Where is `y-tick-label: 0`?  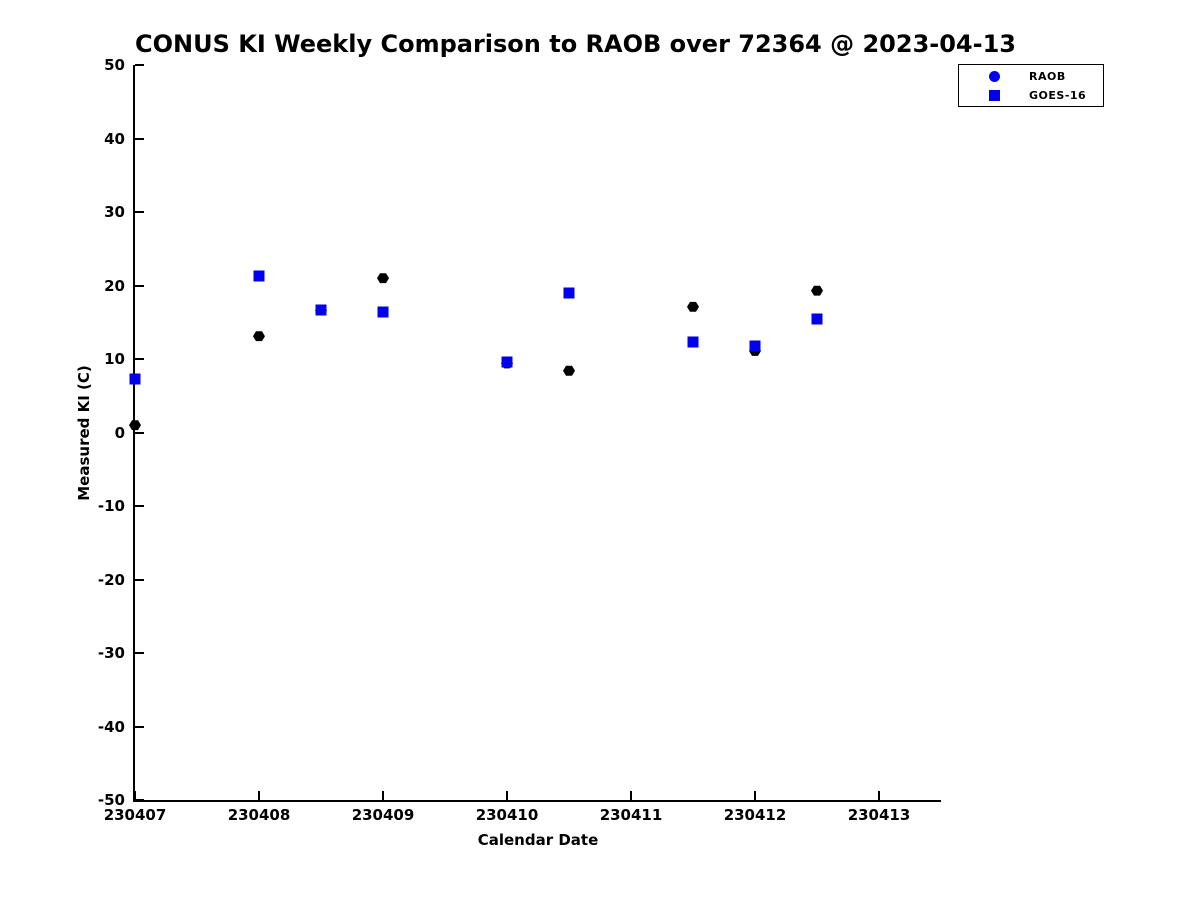
y-tick-label: 0 is located at coordinates (119, 432).